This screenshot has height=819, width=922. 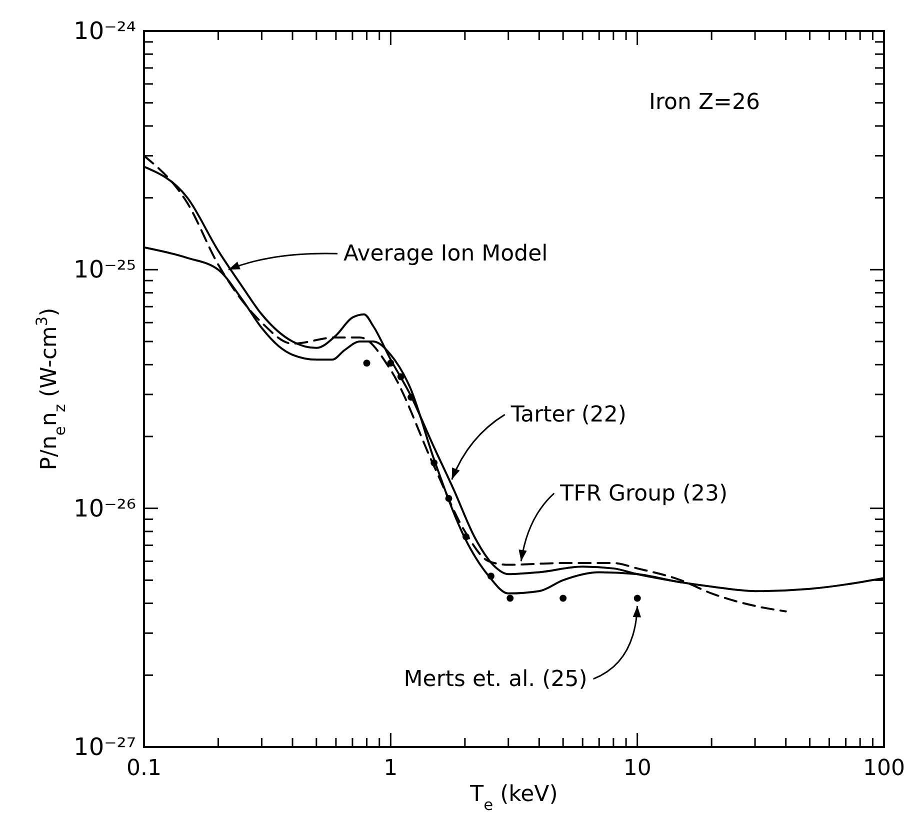 What do you see at coordinates (568, 415) in the screenshot?
I see `annotation: Tarter (22)` at bounding box center [568, 415].